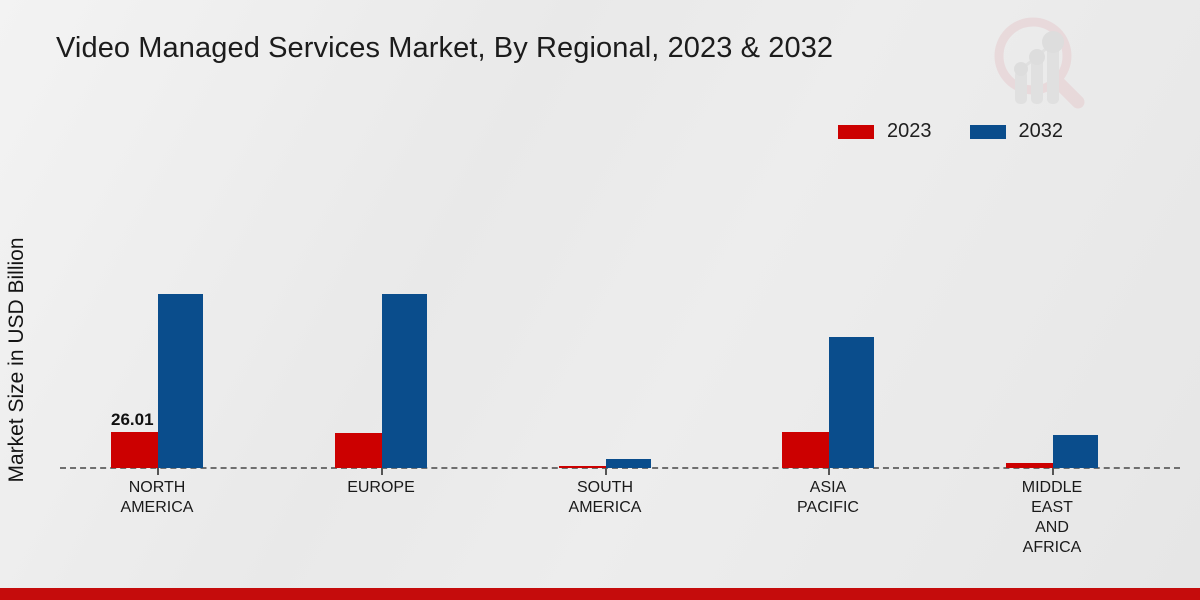 The image size is (1200, 600). Describe the element at coordinates (828, 507) in the screenshot. I see `category-label-line: PACIFIC` at that location.